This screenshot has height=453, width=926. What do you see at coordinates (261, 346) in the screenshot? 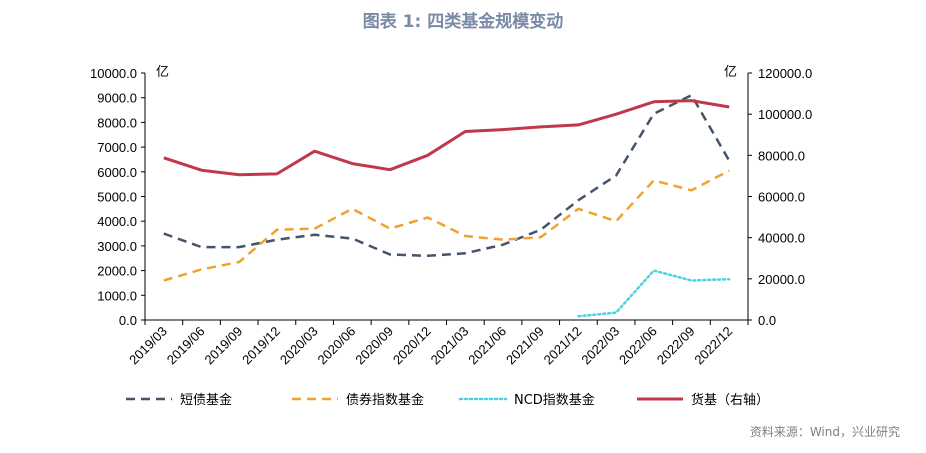
I see `x-tick-label: 2019/12` at bounding box center [261, 346].